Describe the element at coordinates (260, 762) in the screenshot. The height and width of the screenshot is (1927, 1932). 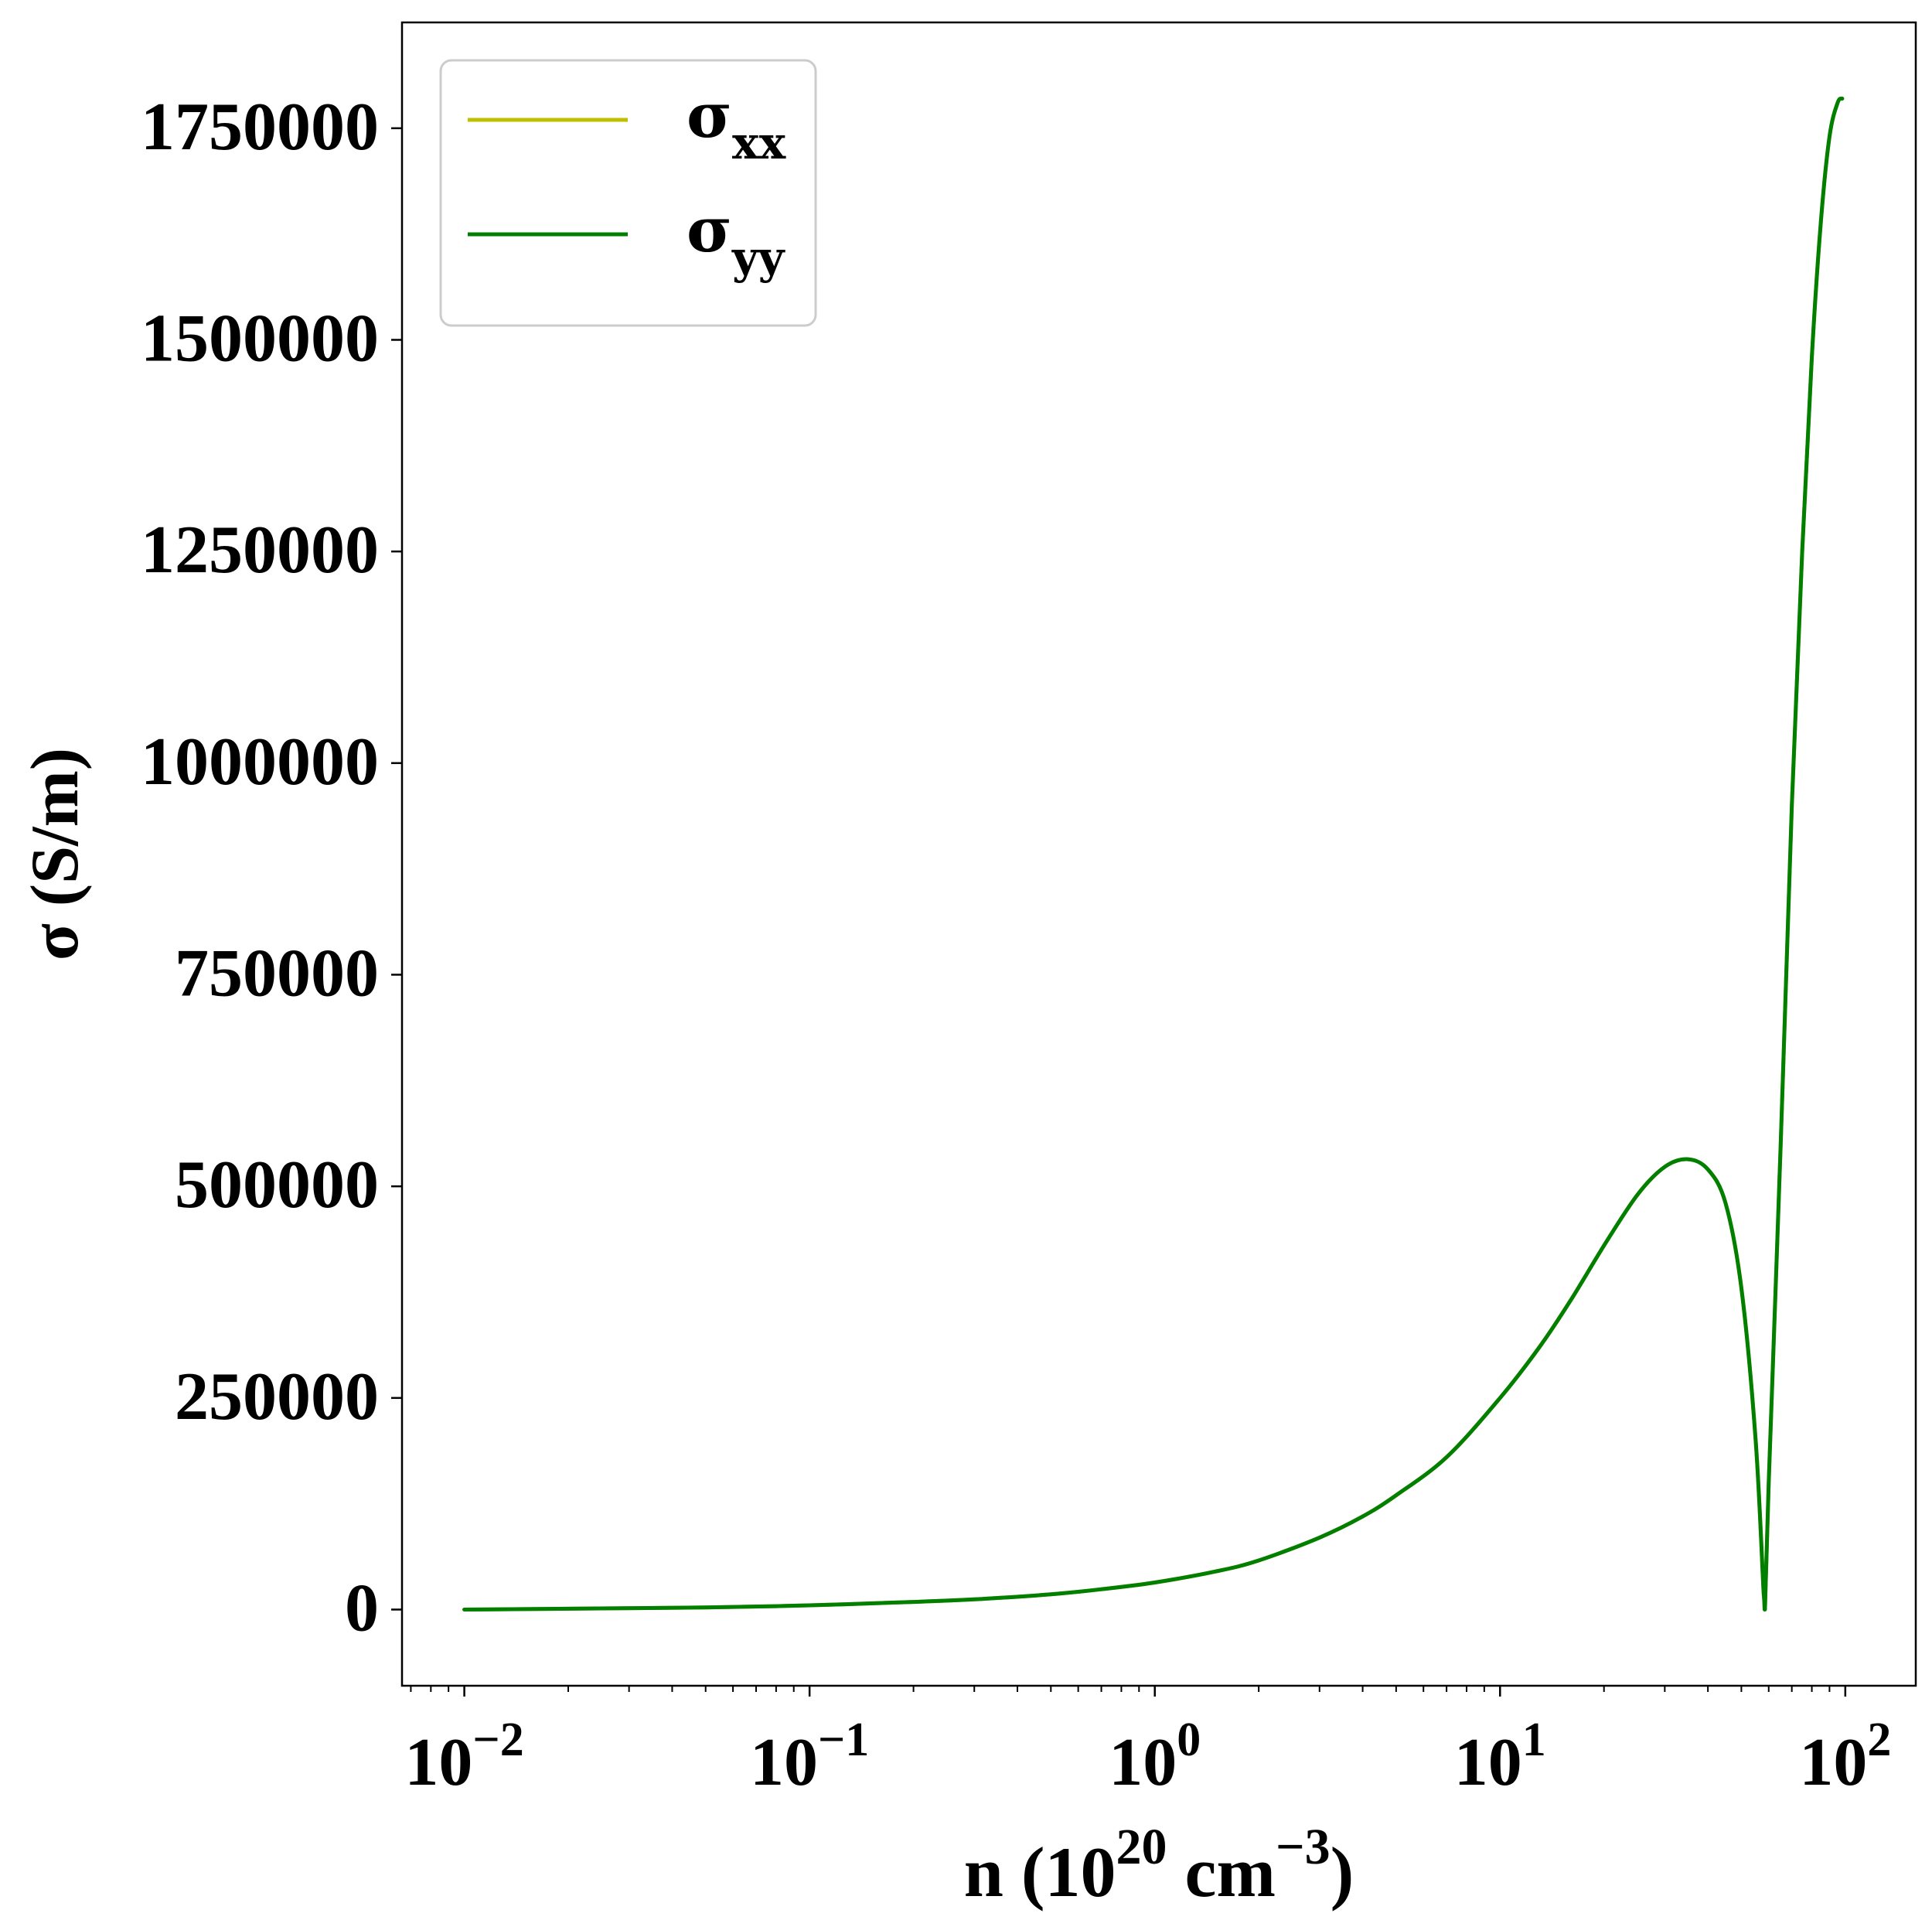
I see `y-tick-label: 1000000` at that location.